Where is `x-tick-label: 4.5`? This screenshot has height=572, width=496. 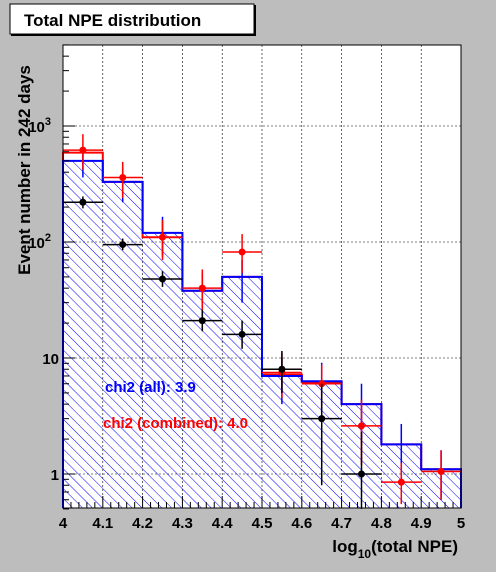
x-tick-label: 4.5 is located at coordinates (262, 523).